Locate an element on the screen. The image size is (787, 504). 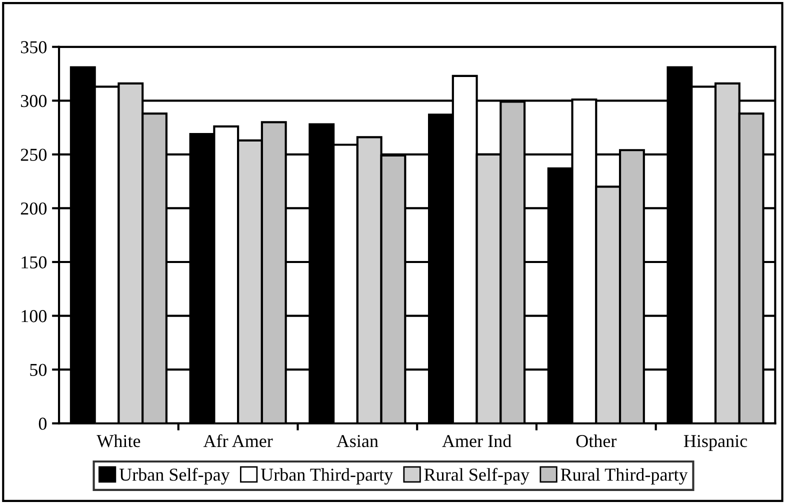
y-tick-label: 50 is located at coordinates (38, 370).